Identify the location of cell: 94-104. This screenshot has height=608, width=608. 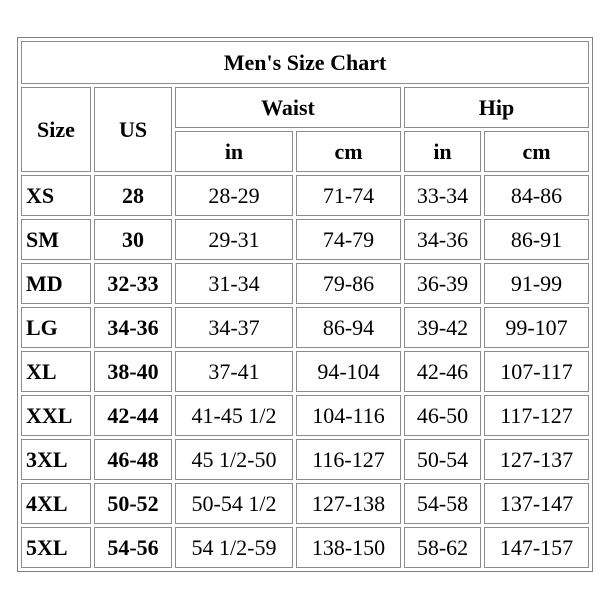
(348, 371).